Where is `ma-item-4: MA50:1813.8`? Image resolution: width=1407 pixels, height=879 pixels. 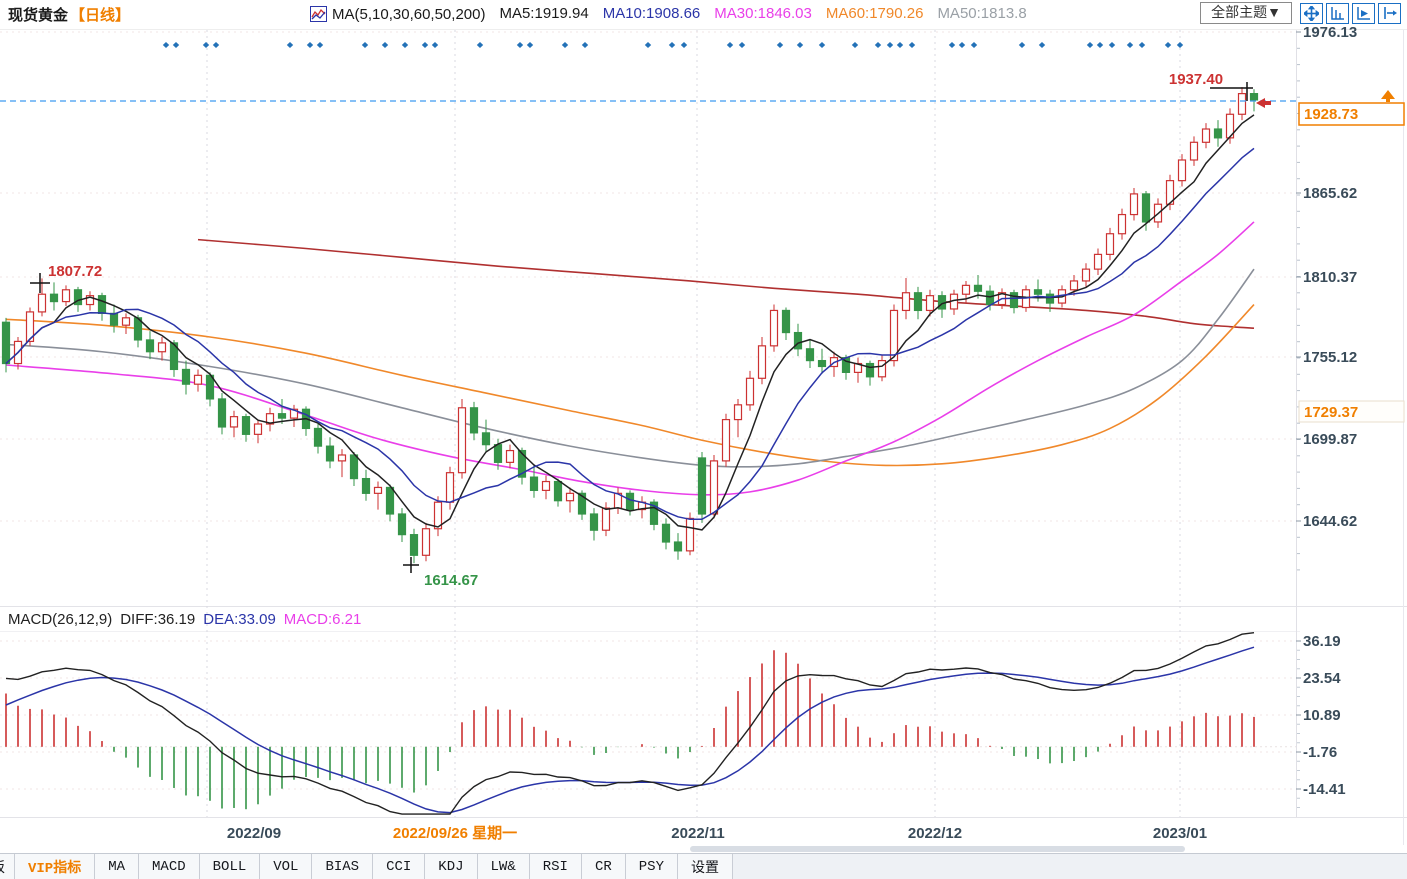 ma-item-4: MA50:1813.8 is located at coordinates (982, 13).